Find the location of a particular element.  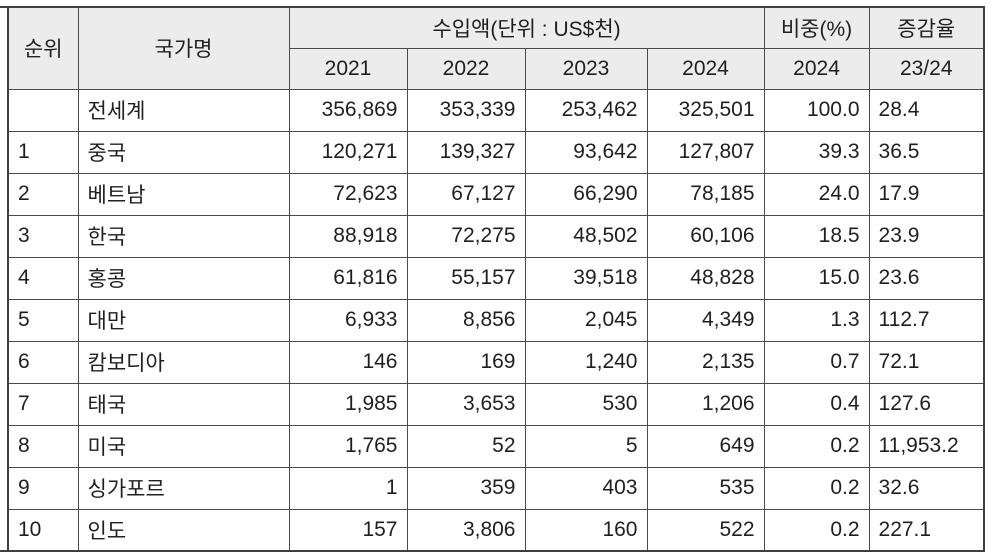

rank-cell: 8 is located at coordinates (43, 446).